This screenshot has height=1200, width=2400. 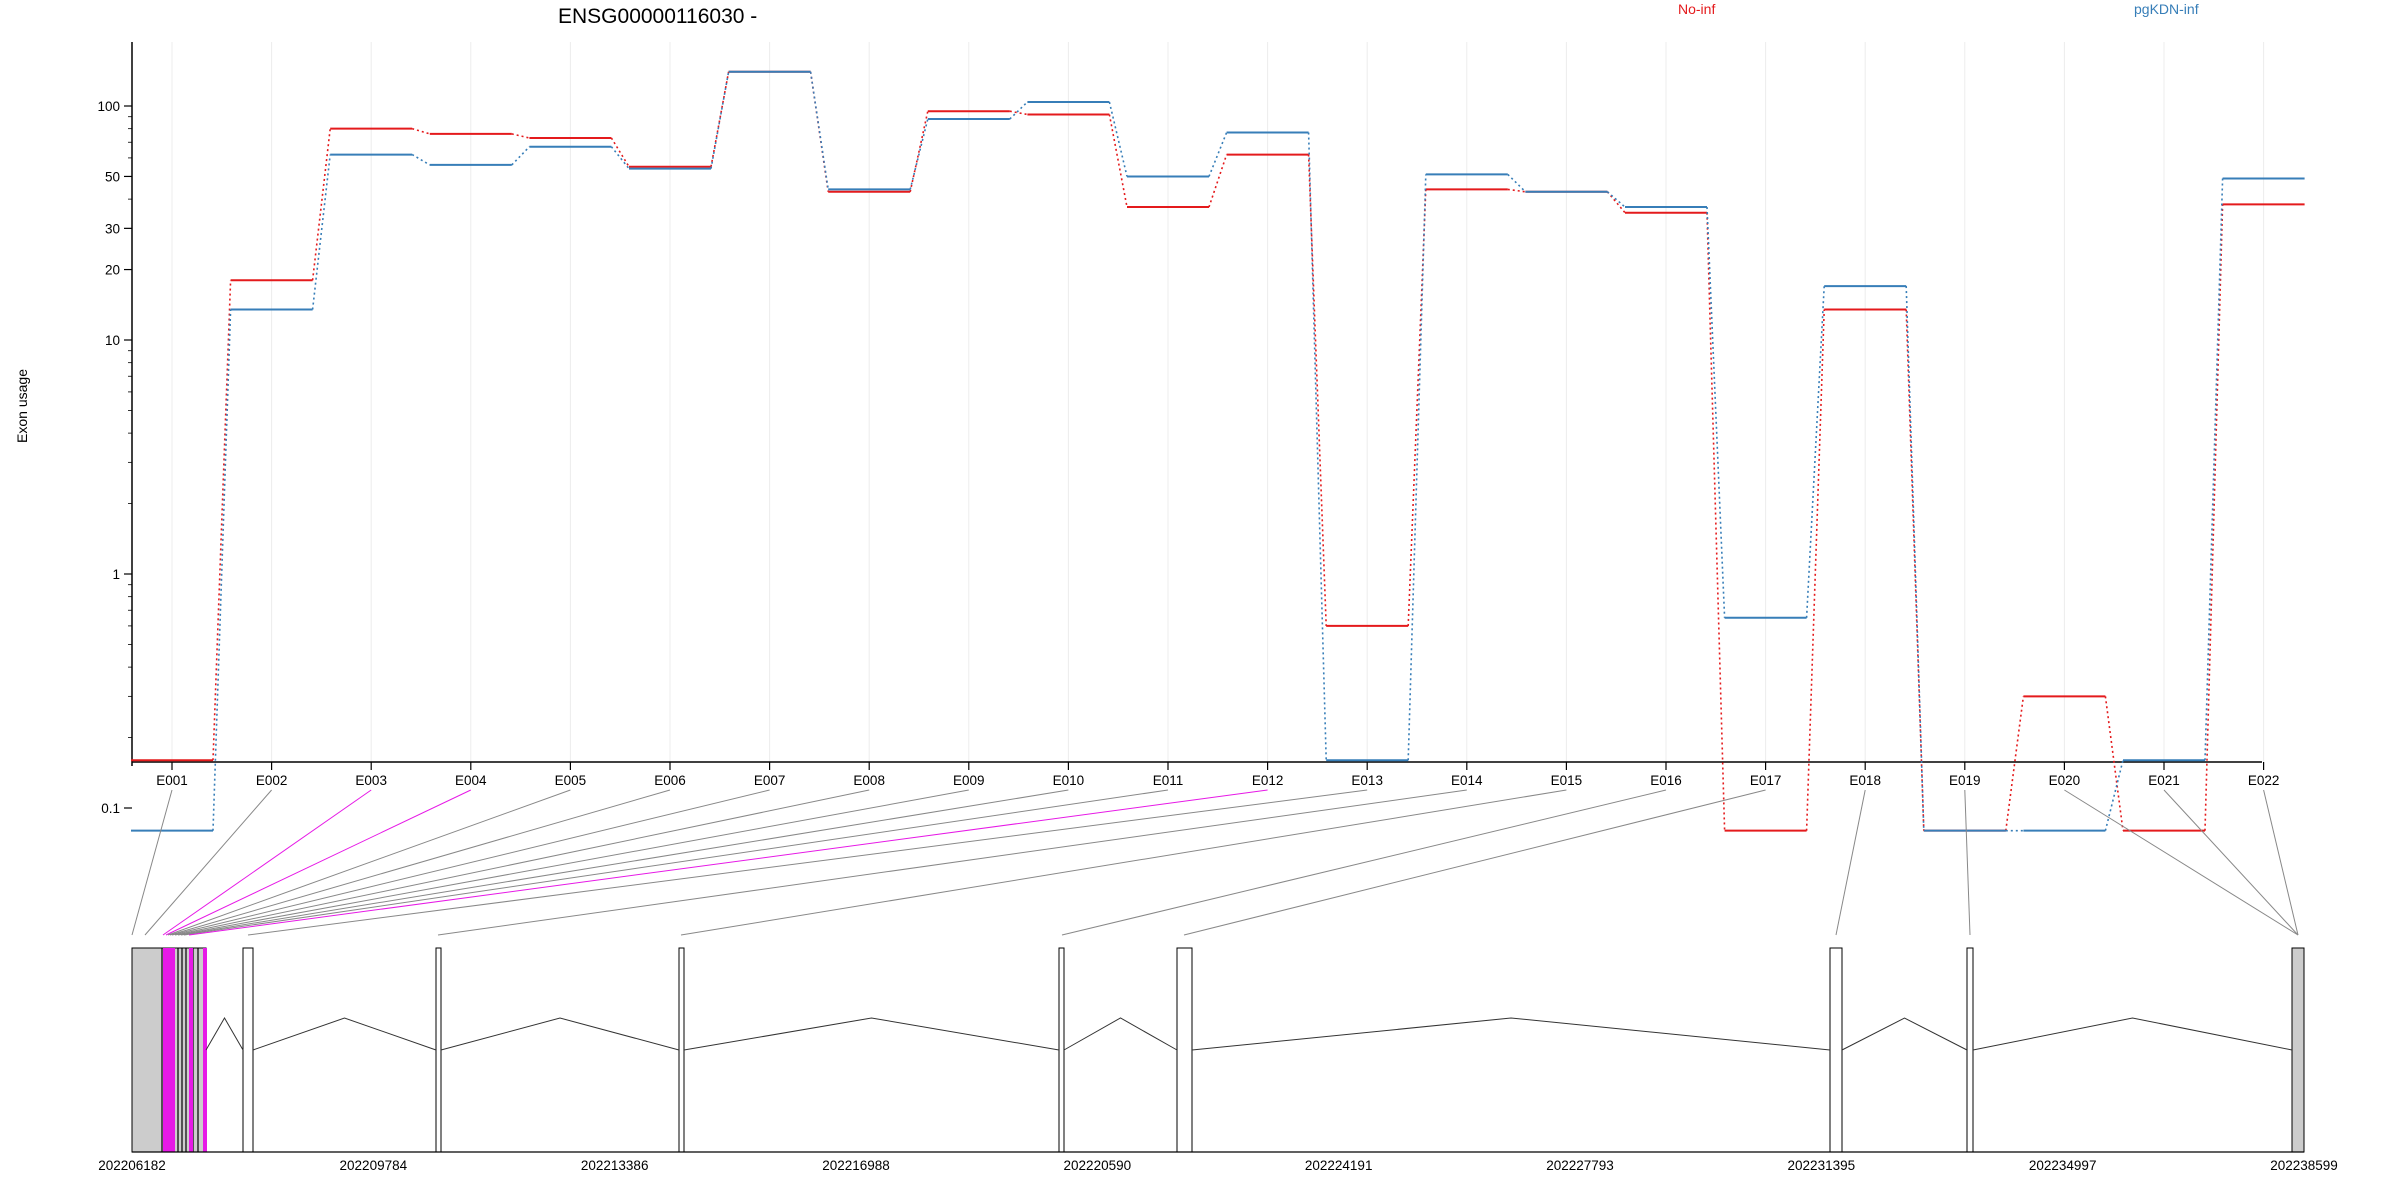 What do you see at coordinates (2304, 1165) in the screenshot?
I see `coordinate-tick-label: 202238599` at bounding box center [2304, 1165].